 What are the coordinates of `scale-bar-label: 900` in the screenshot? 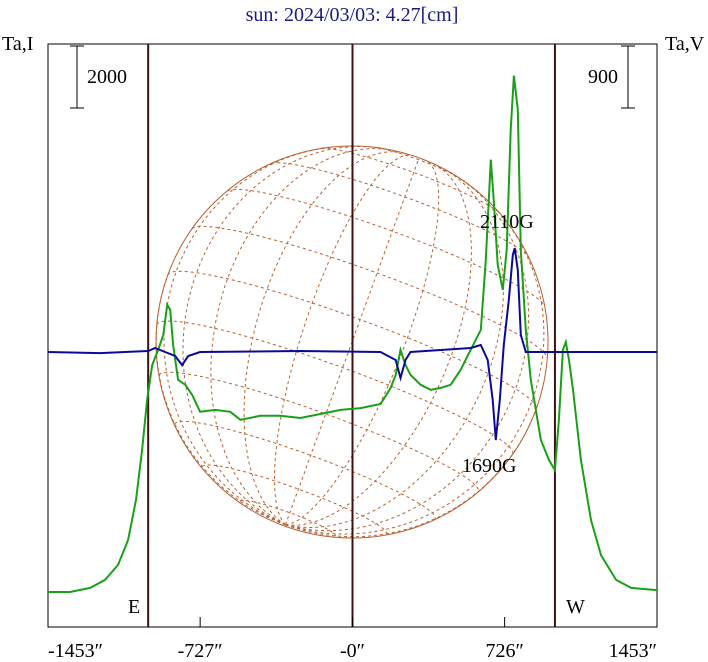 It's located at (603, 77).